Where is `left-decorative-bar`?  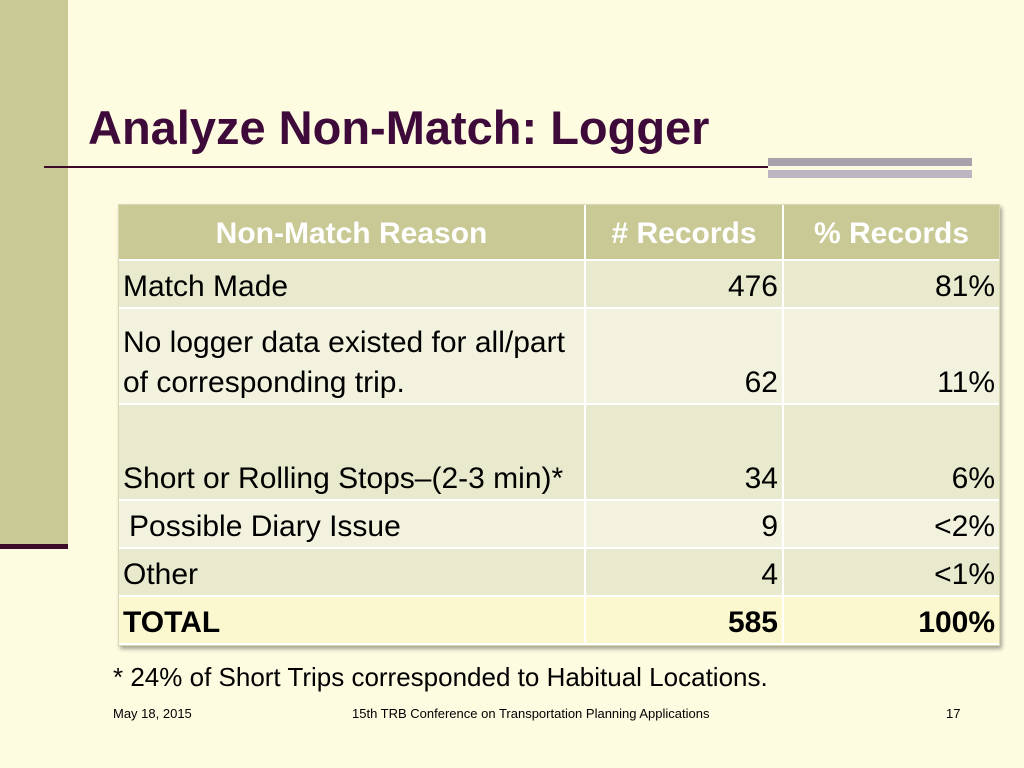 left-decorative-bar is located at coordinates (34, 274).